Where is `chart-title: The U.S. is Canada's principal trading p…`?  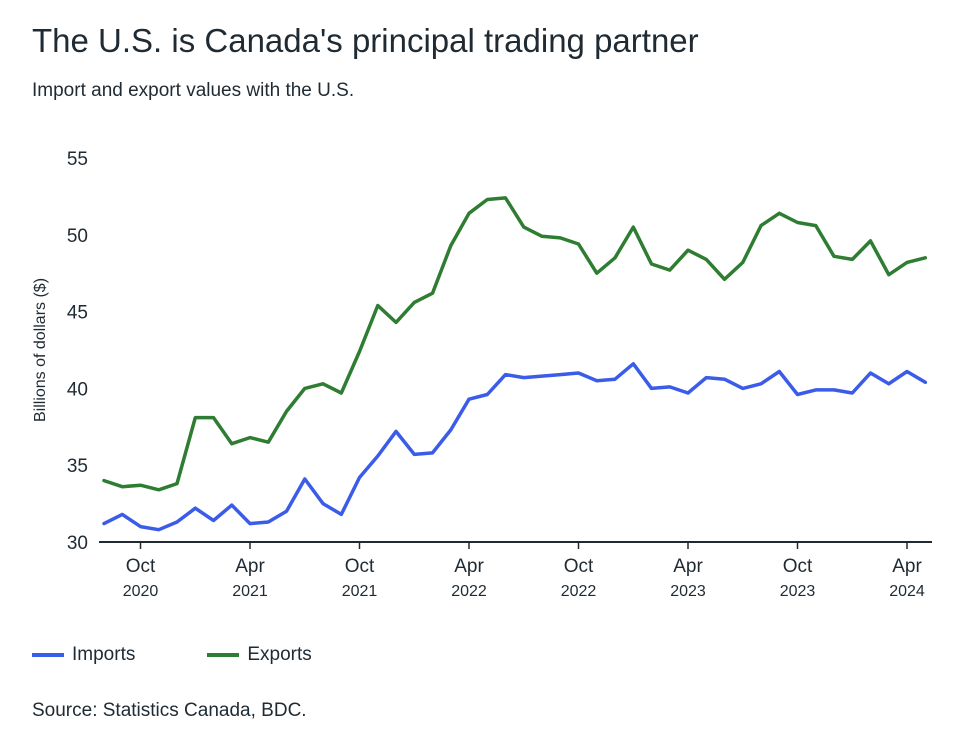 chart-title: The U.S. is Canada's principal trading p… is located at coordinates (365, 40).